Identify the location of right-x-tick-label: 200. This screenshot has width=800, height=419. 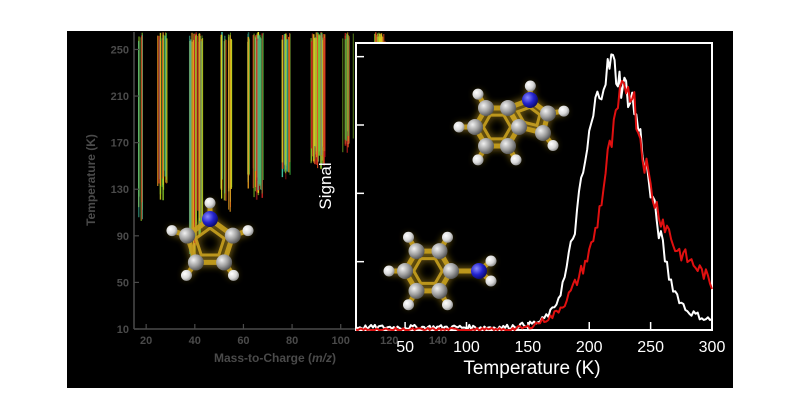
(589, 347).